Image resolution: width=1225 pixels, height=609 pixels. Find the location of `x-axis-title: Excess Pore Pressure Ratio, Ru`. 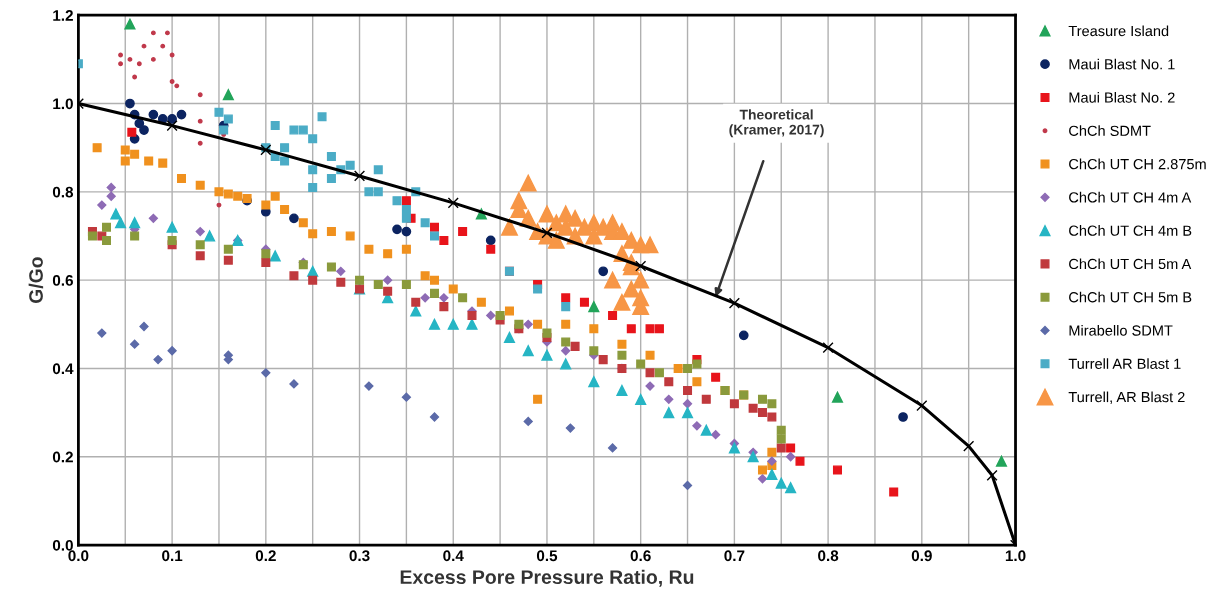

x-axis-title: Excess Pore Pressure Ratio, Ru is located at coordinates (547, 578).